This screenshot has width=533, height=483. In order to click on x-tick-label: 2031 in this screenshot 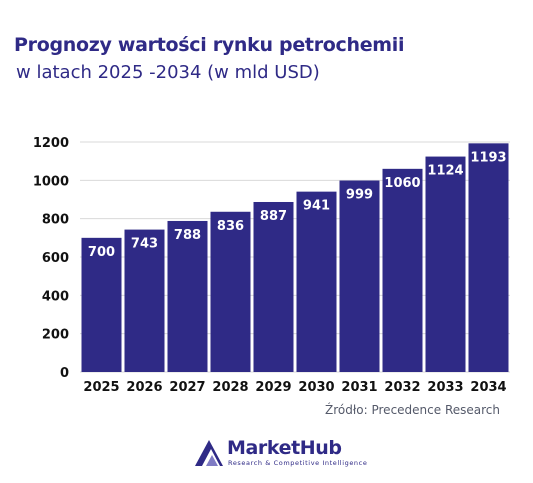, I will do `click(359, 387)`.